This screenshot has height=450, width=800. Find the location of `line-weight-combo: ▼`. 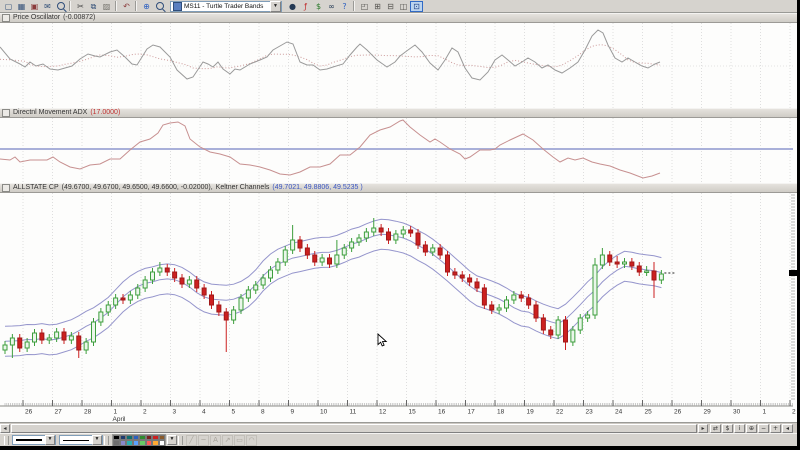

line-weight-combo: ▼ is located at coordinates (81, 440).